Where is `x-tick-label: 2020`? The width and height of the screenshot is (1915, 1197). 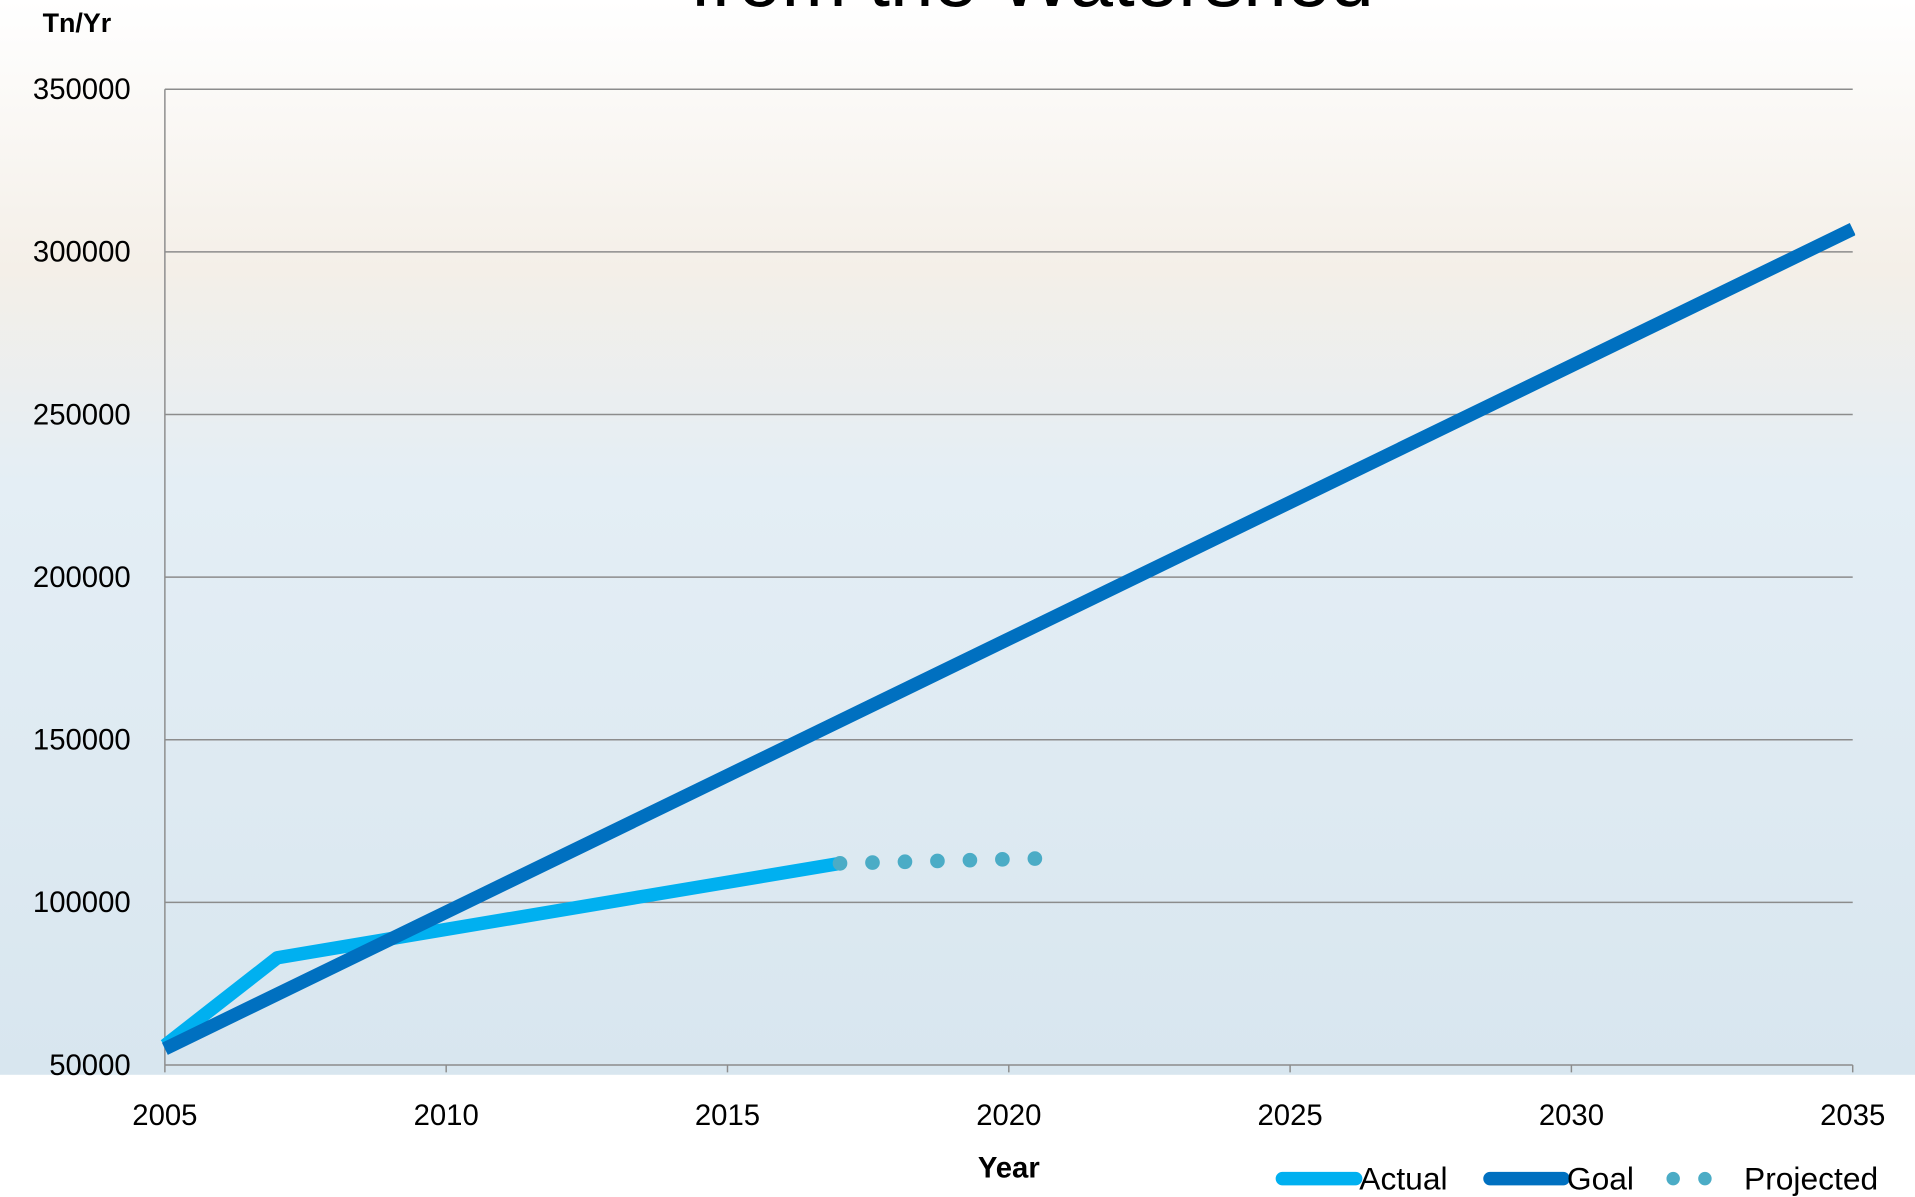 x-tick-label: 2020 is located at coordinates (1008, 1115).